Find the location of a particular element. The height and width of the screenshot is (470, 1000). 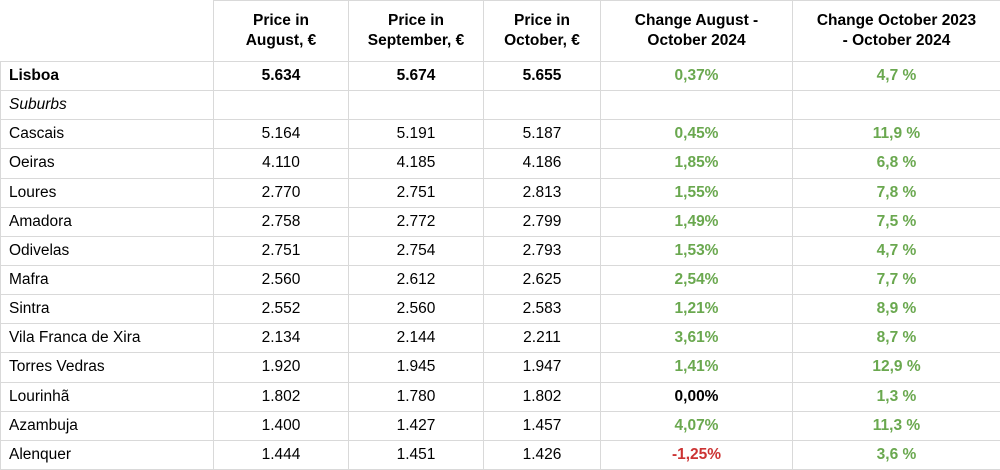

table-row: Odivelas 2.751 2.754 2.793 1,53% 4,7 % is located at coordinates (500, 250).